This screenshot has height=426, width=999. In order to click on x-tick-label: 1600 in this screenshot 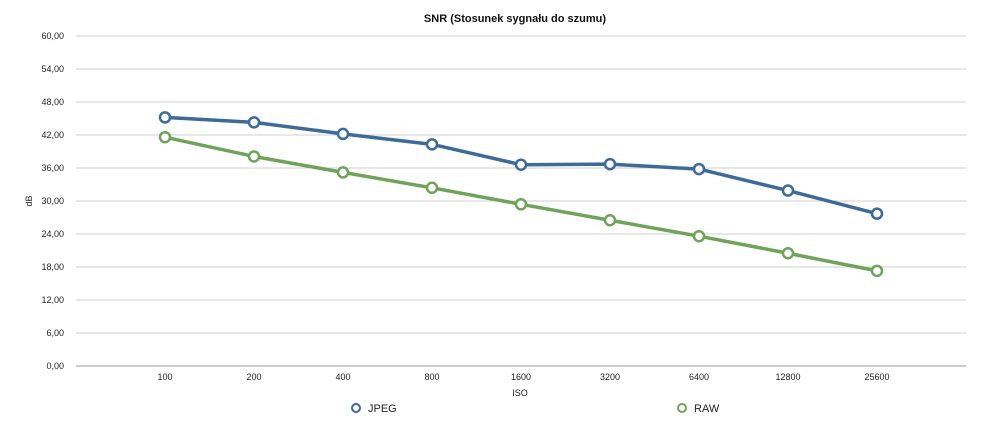, I will do `click(521, 377)`.